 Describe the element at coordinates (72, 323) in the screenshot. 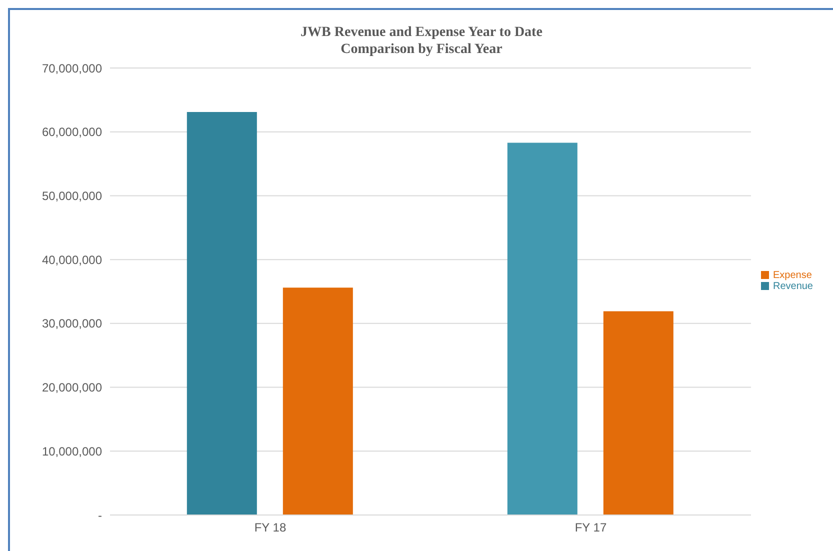

I see `y-tick-label: 30,000,000` at that location.